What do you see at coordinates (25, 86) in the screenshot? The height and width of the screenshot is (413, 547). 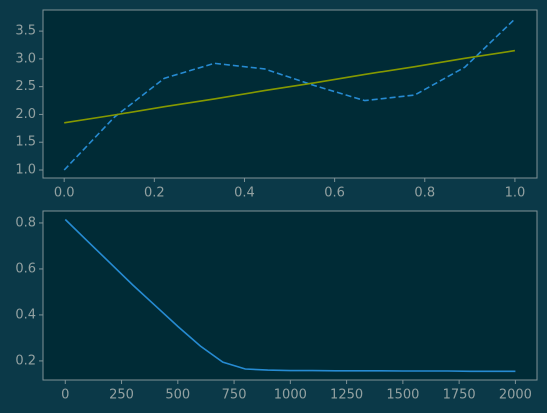 I see `y-tick-label: 2.5` at bounding box center [25, 86].